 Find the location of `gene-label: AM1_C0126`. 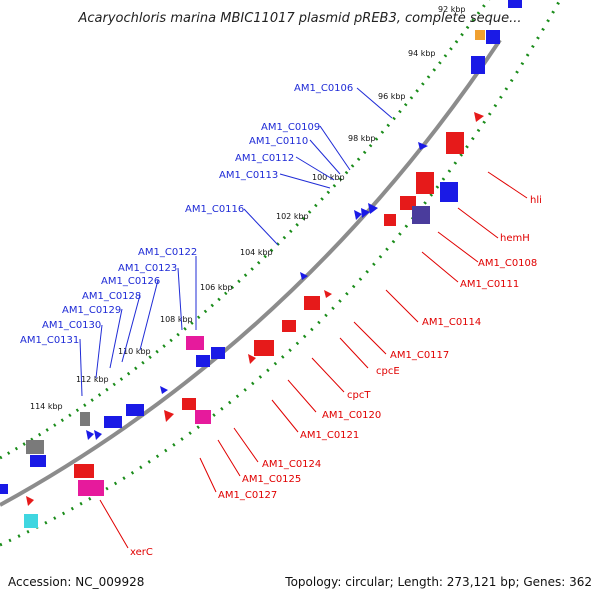

gene-label: AM1_C0126 is located at coordinates (130, 281).